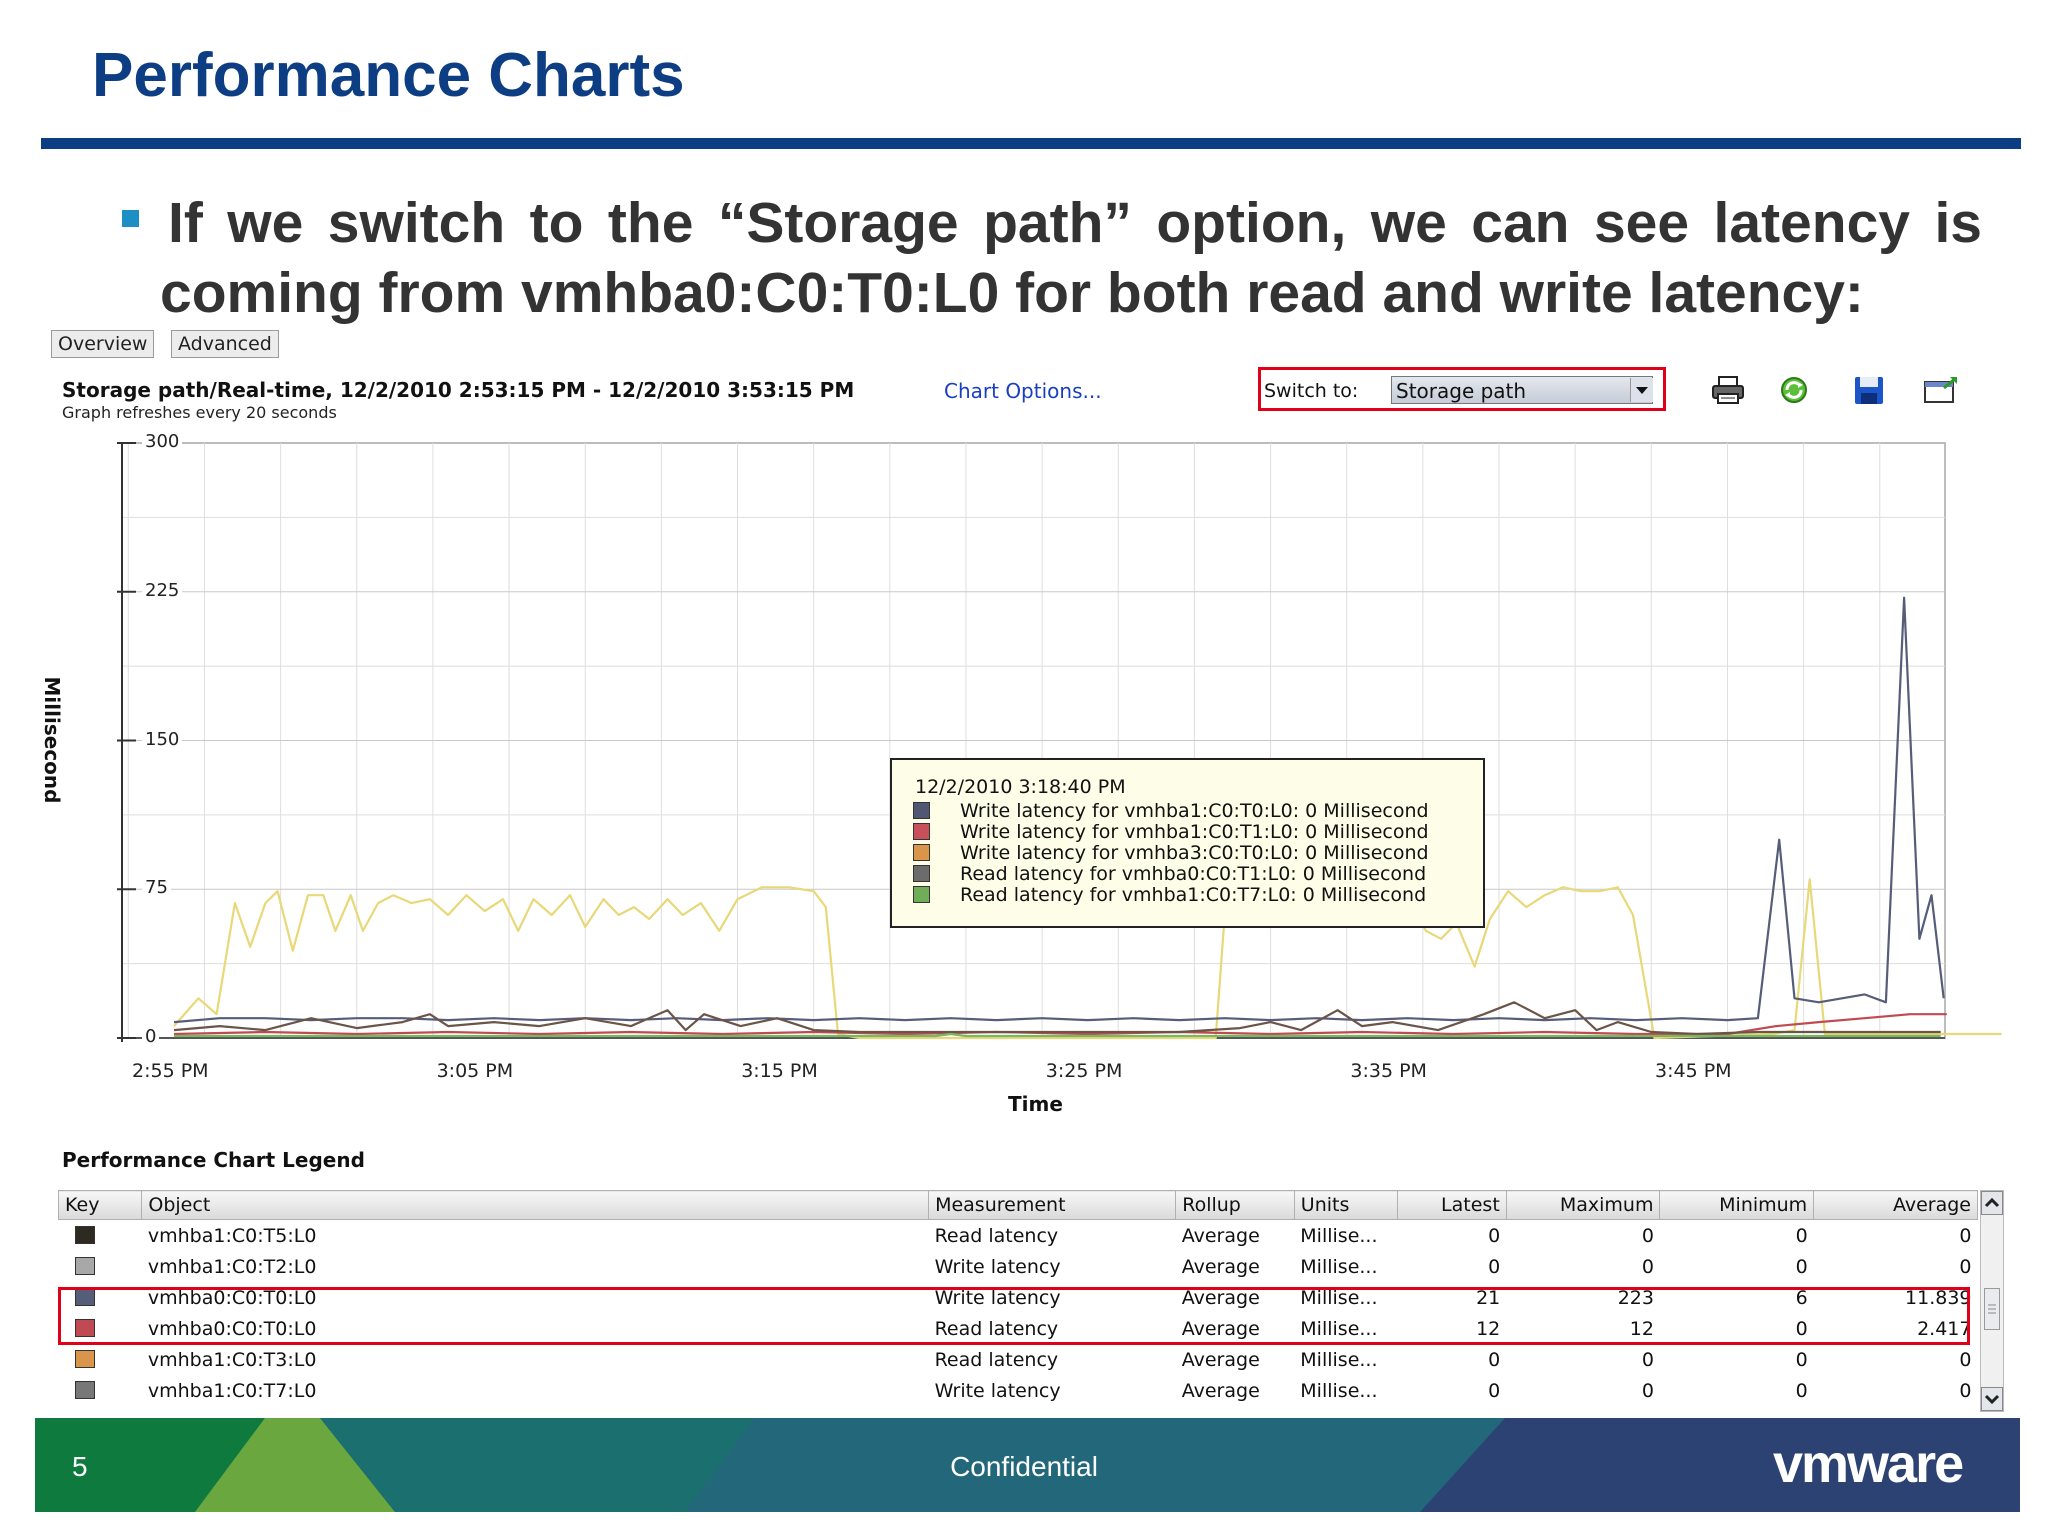 This screenshot has height=1536, width=2048. I want to click on legend-cell-measurement: Read latency, so click(996, 1359).